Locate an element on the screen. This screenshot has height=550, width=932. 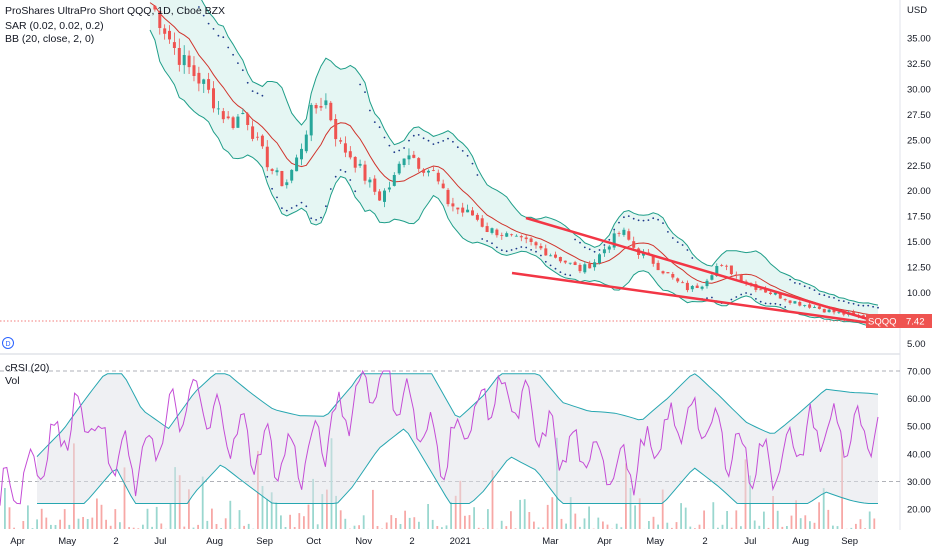
bb-legend: BB (20, close, 2, 0) is located at coordinates (50, 39).